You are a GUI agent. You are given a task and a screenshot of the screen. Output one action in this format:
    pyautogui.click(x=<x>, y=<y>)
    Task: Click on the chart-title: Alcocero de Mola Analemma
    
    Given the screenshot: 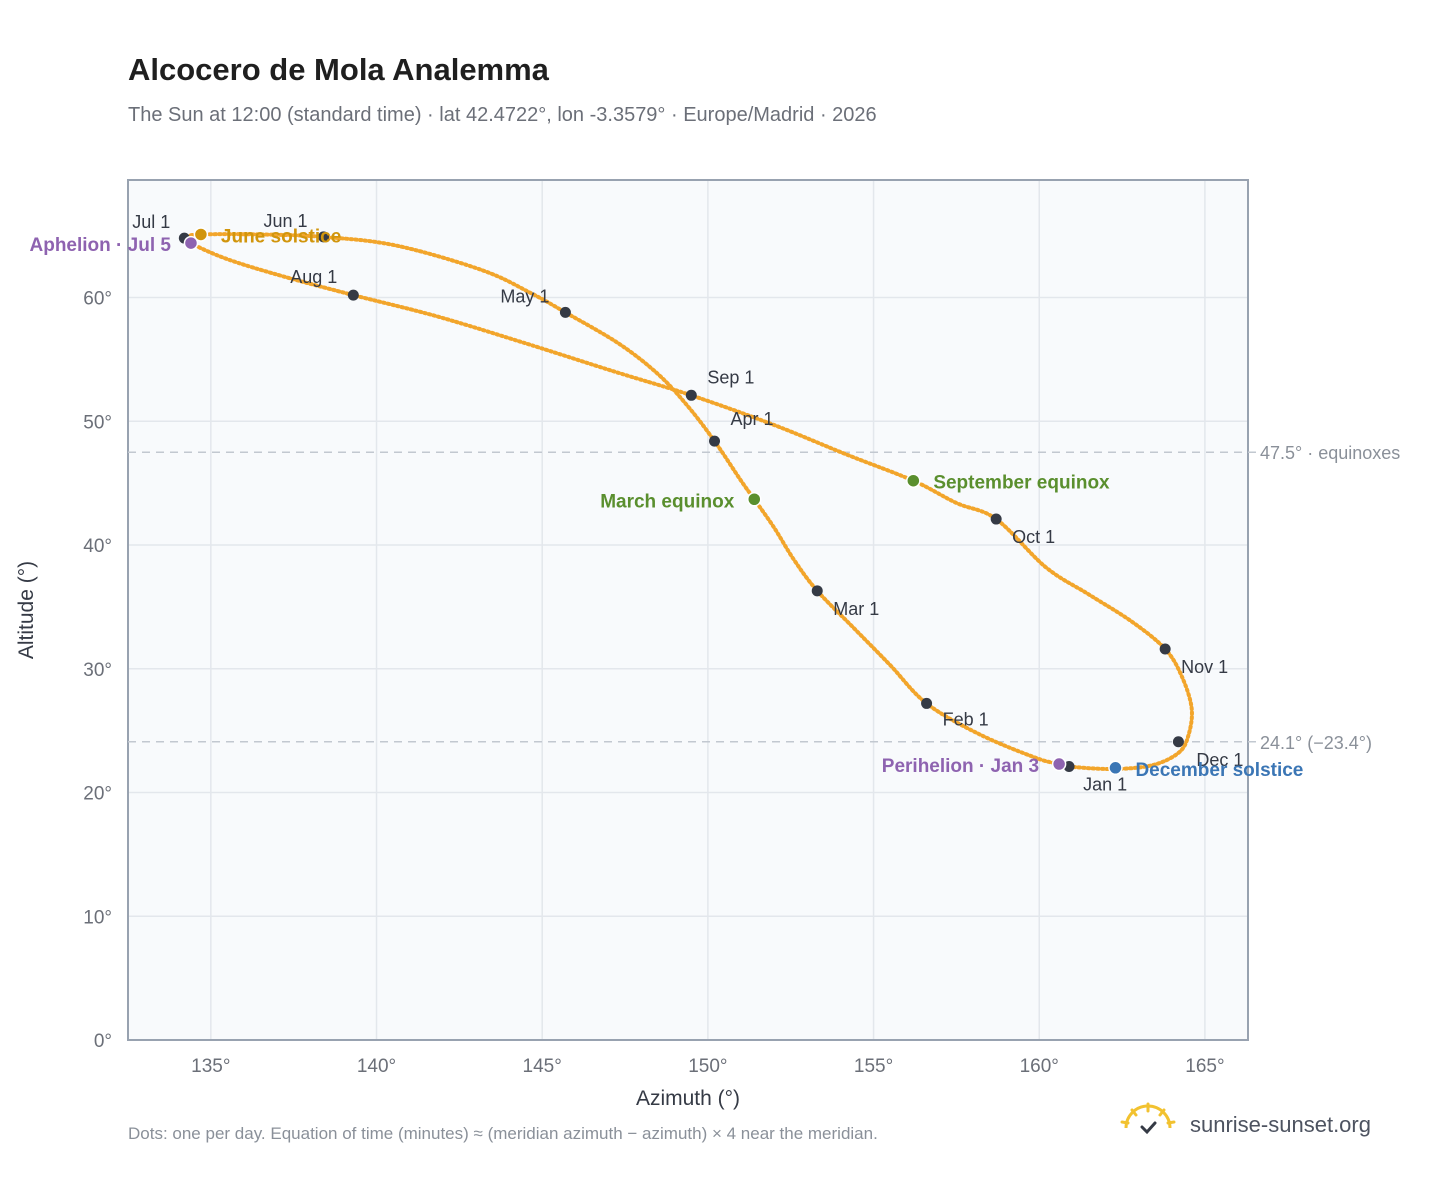 What is the action you would take?
    pyautogui.click(x=338, y=69)
    